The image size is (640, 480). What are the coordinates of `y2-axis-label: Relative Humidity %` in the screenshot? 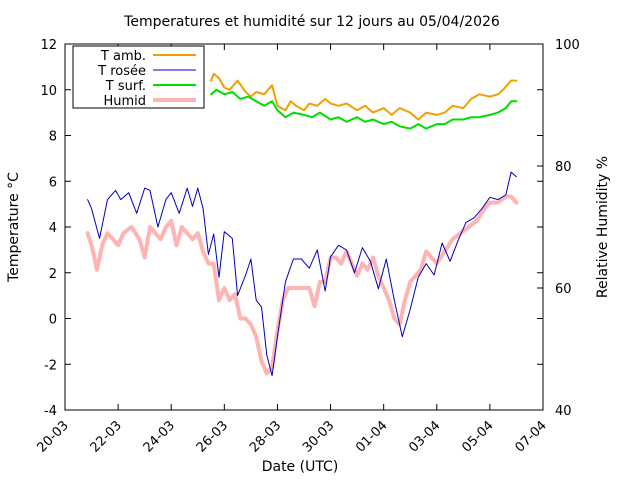 It's located at (603, 227).